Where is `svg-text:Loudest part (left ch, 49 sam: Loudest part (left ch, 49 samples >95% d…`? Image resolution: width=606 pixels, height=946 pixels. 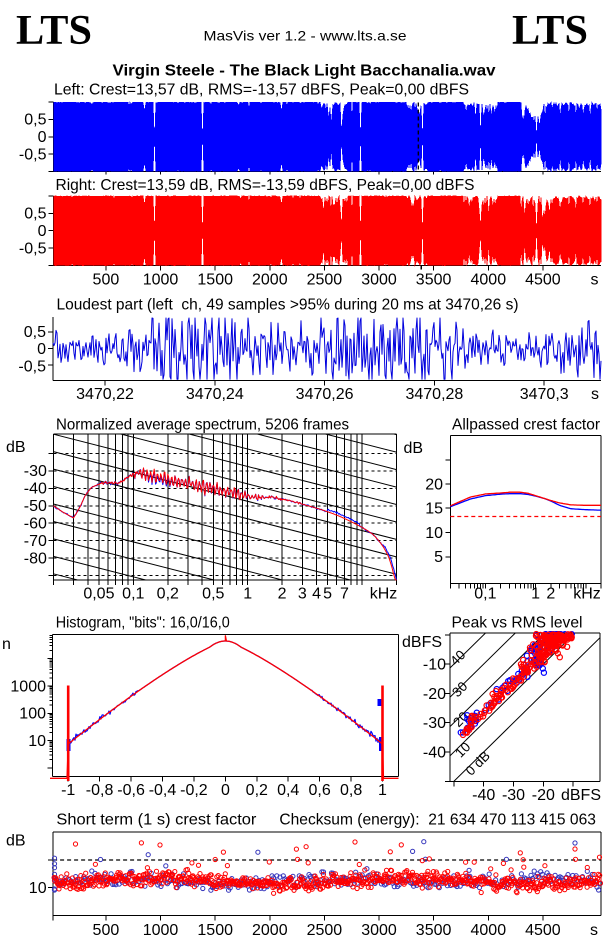 svg-text:Loudest part (left ch, 49 sam: Loudest part (left ch, 49 samples >95% d… is located at coordinates (288, 304).